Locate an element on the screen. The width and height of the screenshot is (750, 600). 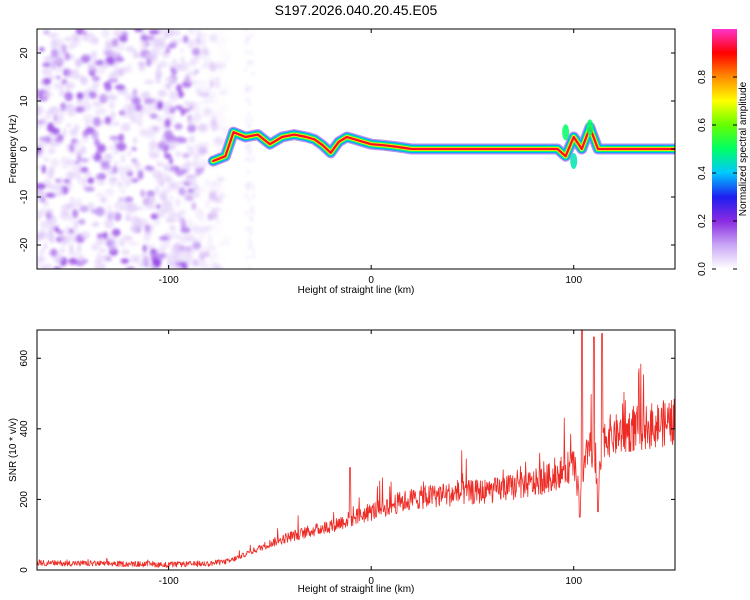
ridge-lobe is located at coordinates (590, 127).